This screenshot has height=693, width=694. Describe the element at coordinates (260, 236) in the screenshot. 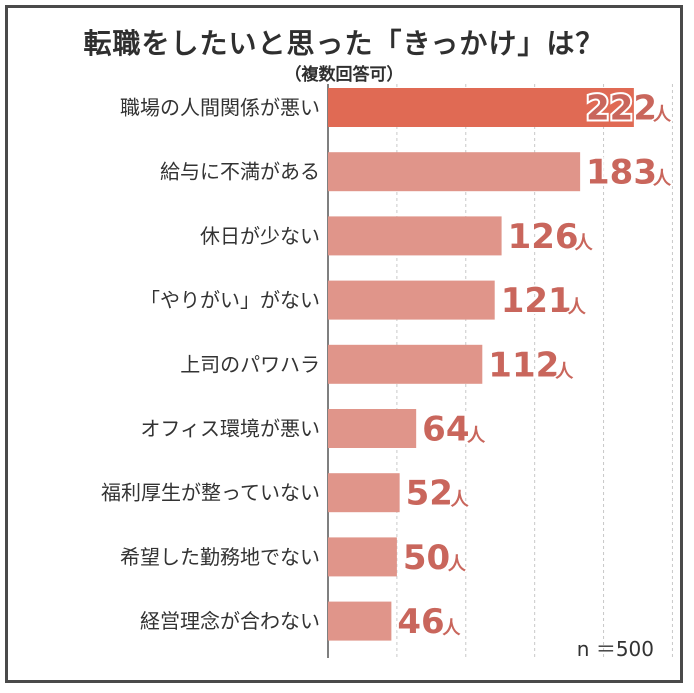

I see `category-label-3: 休日が少ない` at that location.